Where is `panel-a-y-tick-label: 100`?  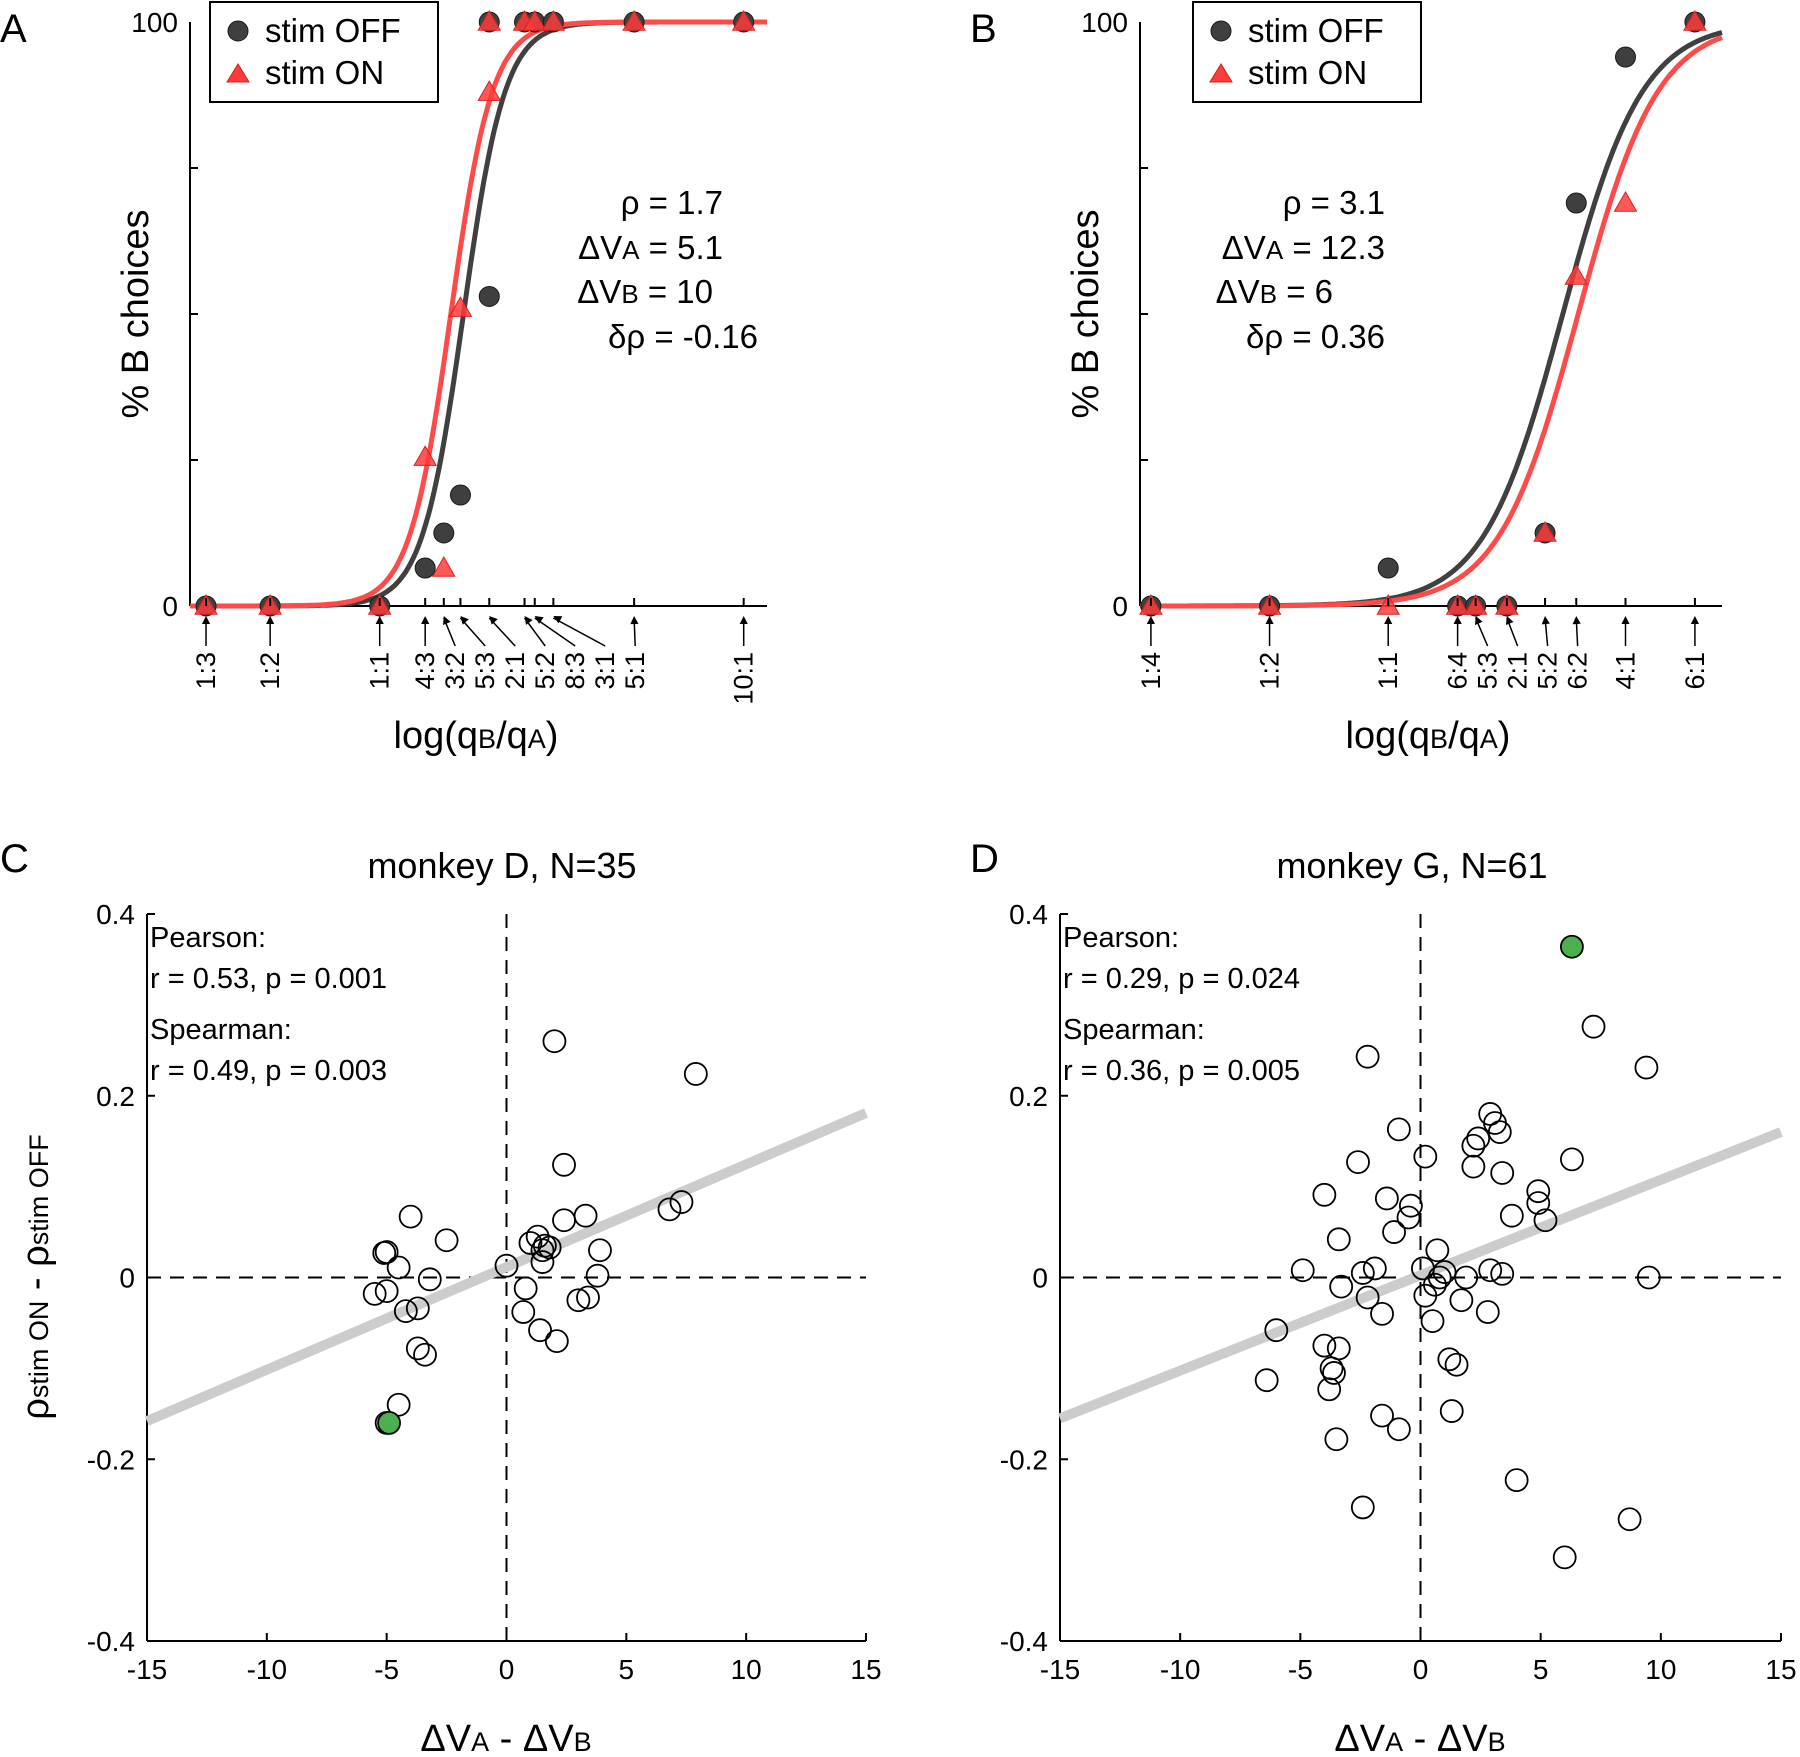
panel-a-y-tick-label: 100 is located at coordinates (154, 22).